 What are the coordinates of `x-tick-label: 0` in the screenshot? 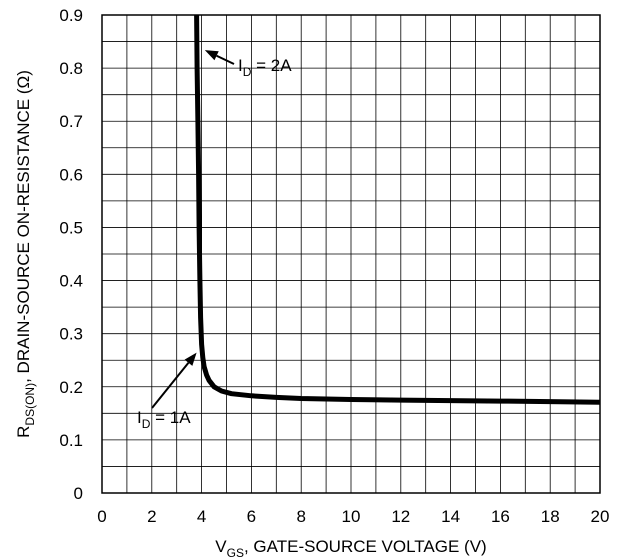 It's located at (101, 516).